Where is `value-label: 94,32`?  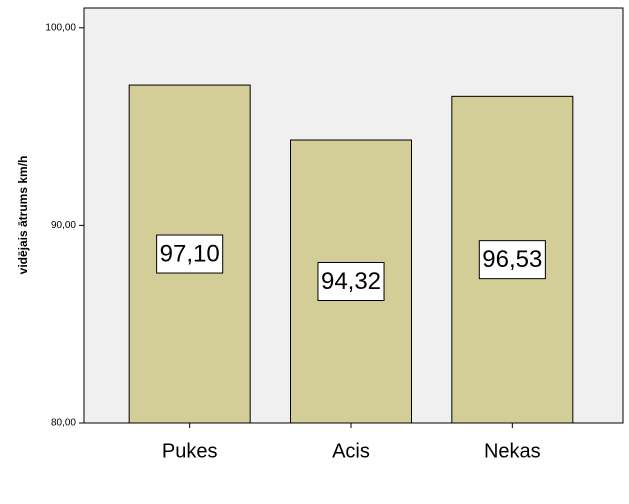
value-label: 94,32 is located at coordinates (351, 281).